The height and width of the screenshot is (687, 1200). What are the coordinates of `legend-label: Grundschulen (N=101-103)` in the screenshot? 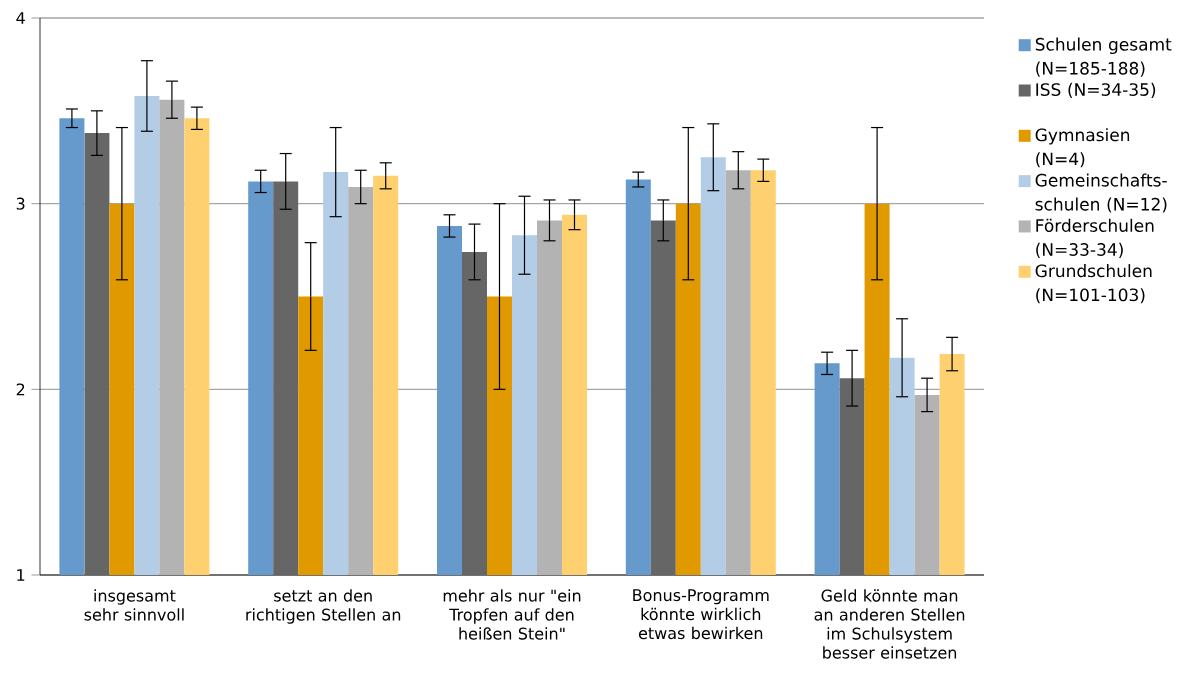 It's located at (1093, 284).